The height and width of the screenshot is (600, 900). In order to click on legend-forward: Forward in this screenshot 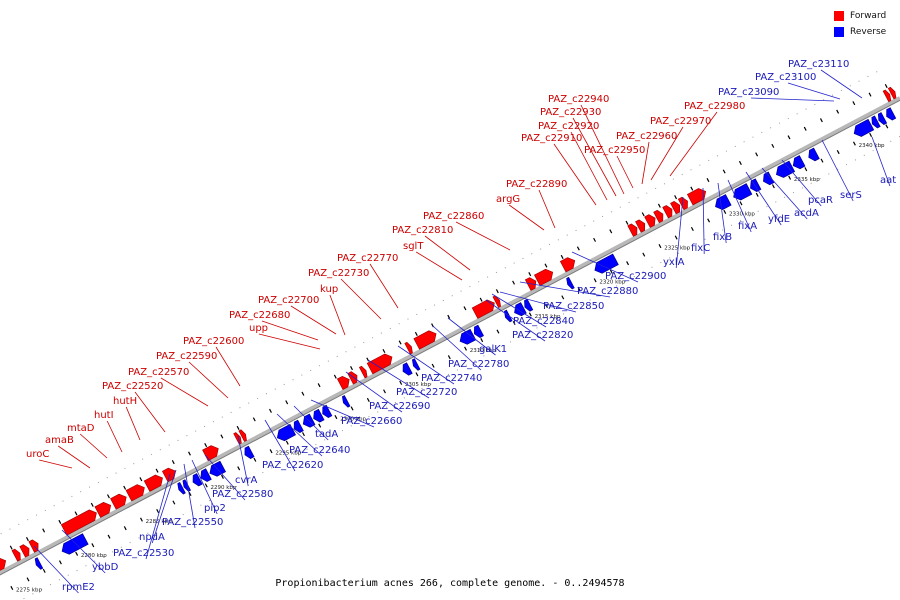, I will do `click(863, 16)`.